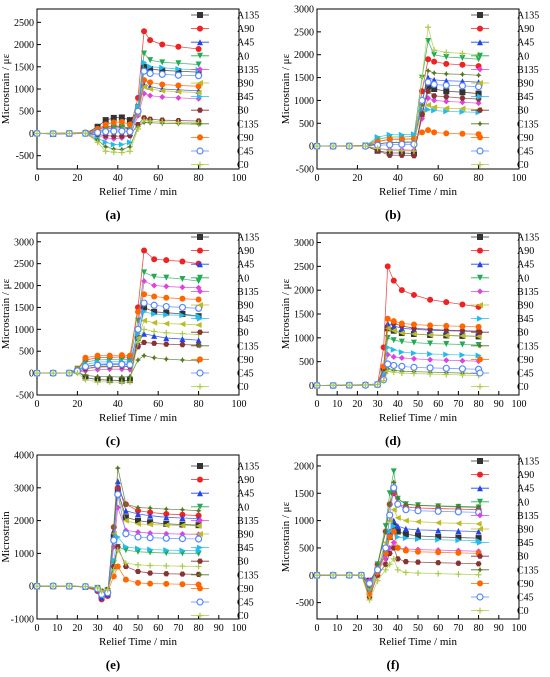 The height and width of the screenshot is (677, 550). Describe the element at coordinates (528, 124) in the screenshot. I see `legend-label: C135` at that location.